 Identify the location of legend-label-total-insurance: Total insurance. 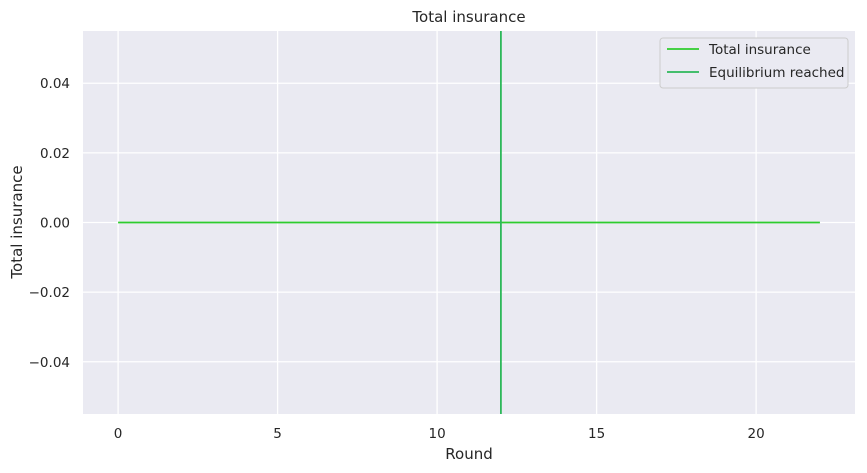
(759, 50).